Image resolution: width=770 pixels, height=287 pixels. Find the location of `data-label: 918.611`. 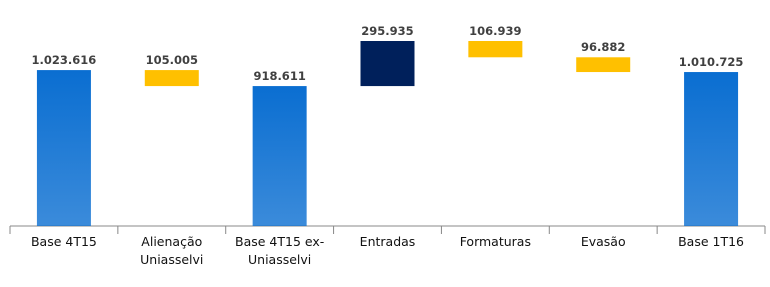

data-label: 918.611 is located at coordinates (279, 76).